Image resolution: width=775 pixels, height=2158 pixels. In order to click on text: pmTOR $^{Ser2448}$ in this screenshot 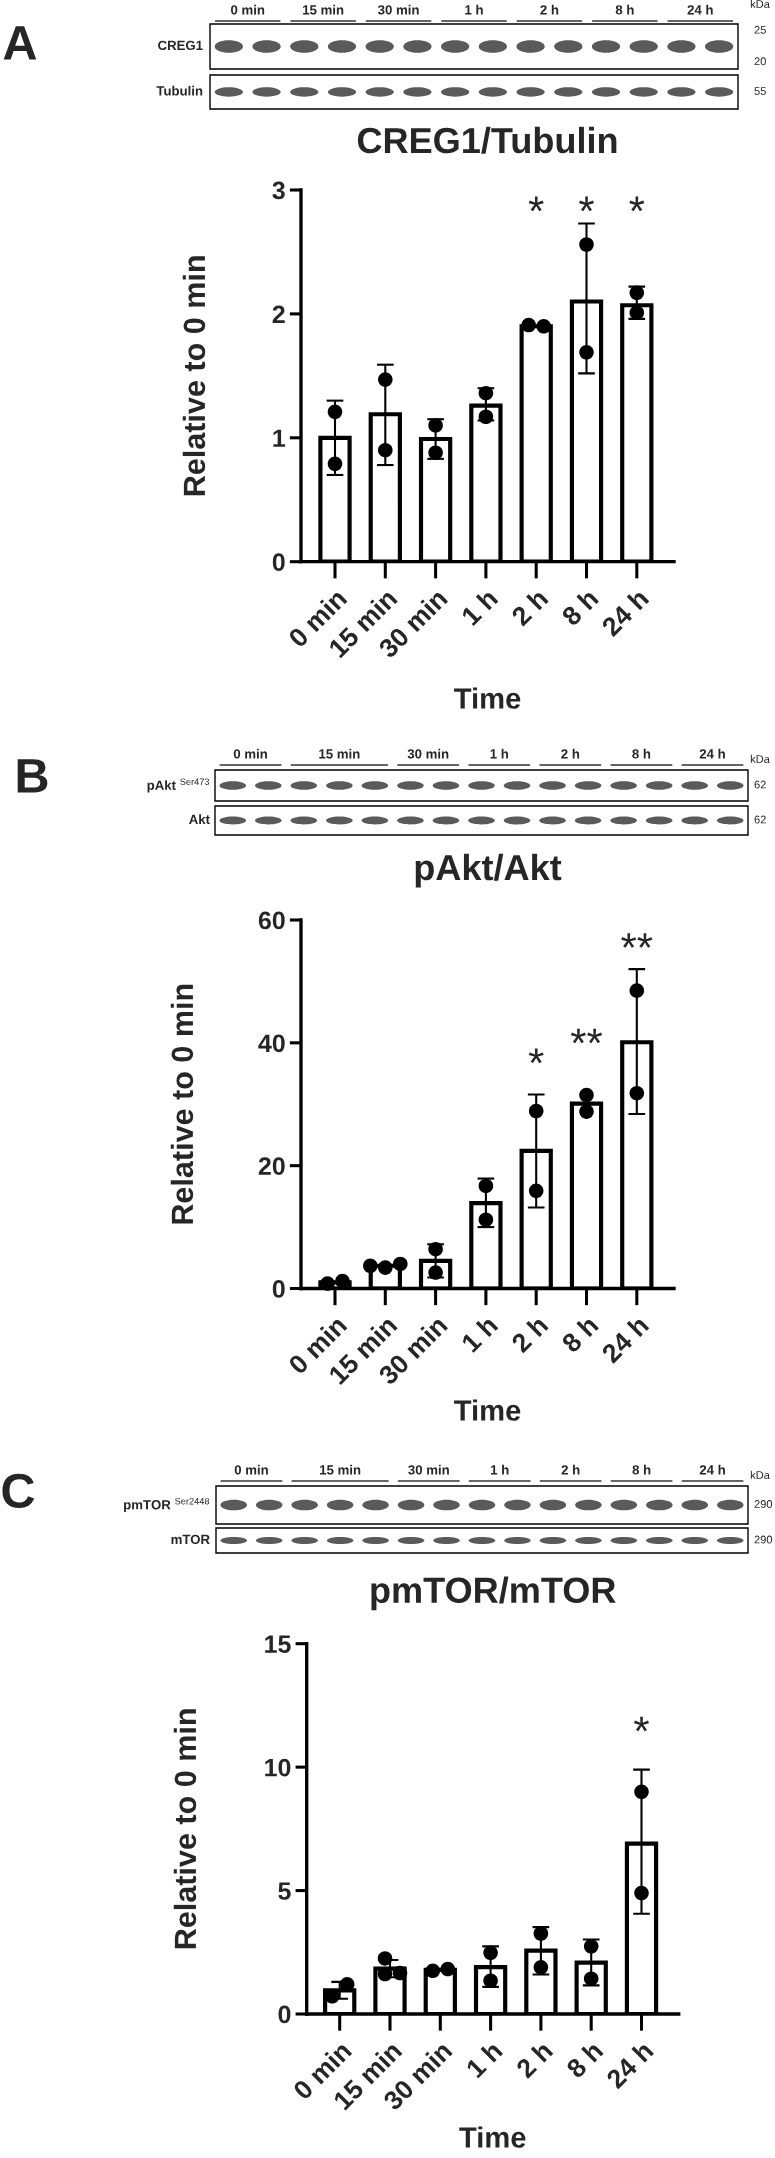, I will do `click(167, 1505)`.